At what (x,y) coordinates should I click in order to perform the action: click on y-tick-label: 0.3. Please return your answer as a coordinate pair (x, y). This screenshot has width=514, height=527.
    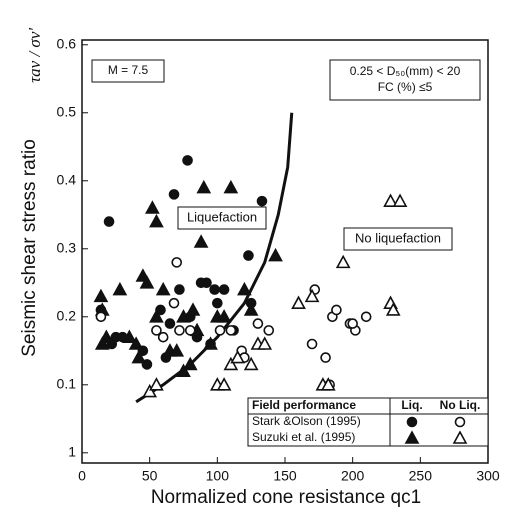
    Looking at the image, I should click on (67, 247).